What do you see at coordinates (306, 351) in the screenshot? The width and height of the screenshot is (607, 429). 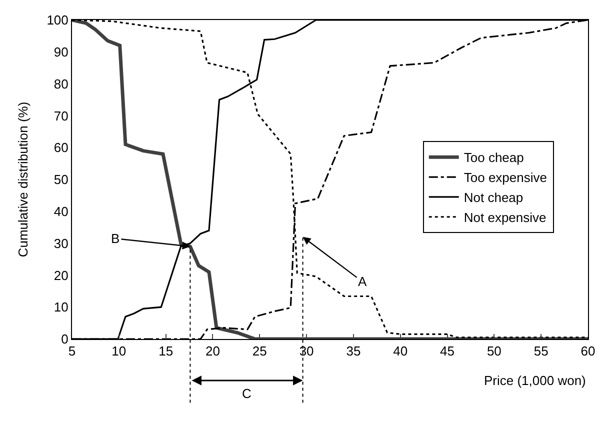 I see `x-tick-label: 30` at bounding box center [306, 351].